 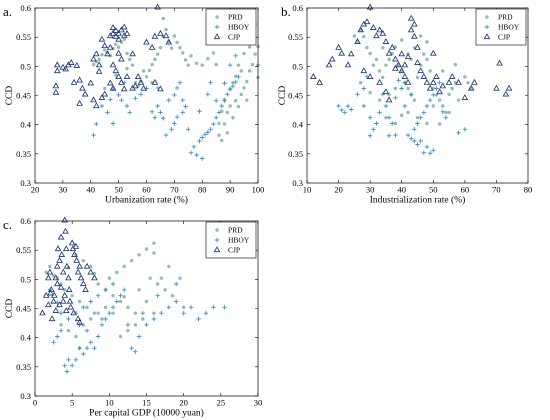 I want to click on panel-a-y-axis-label: CCD, so click(x=10, y=96).